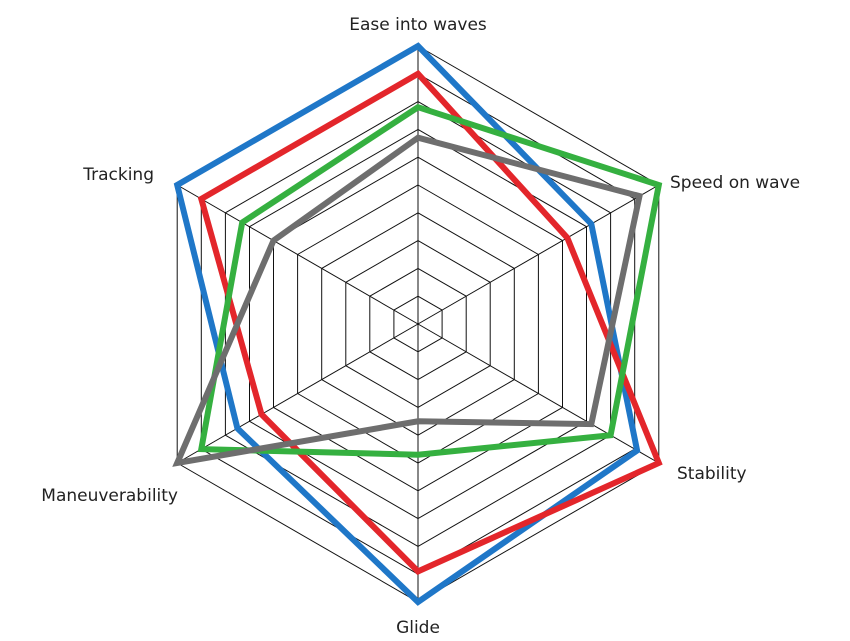 The height and width of the screenshot is (641, 850). What do you see at coordinates (297, 254) in the screenshot?
I see `spoke-tracking` at bounding box center [297, 254].